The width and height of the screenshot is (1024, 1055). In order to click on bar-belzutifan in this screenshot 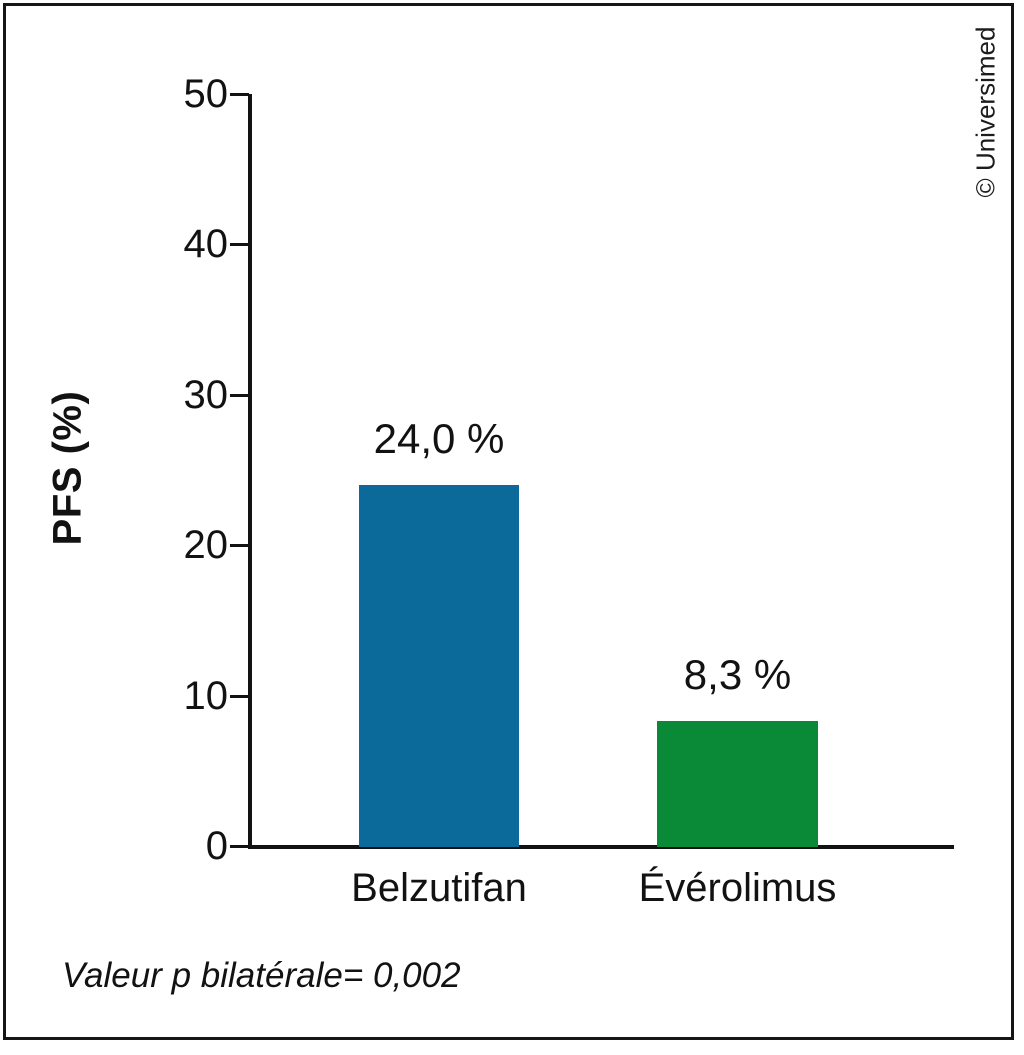, I will do `click(439, 666)`.